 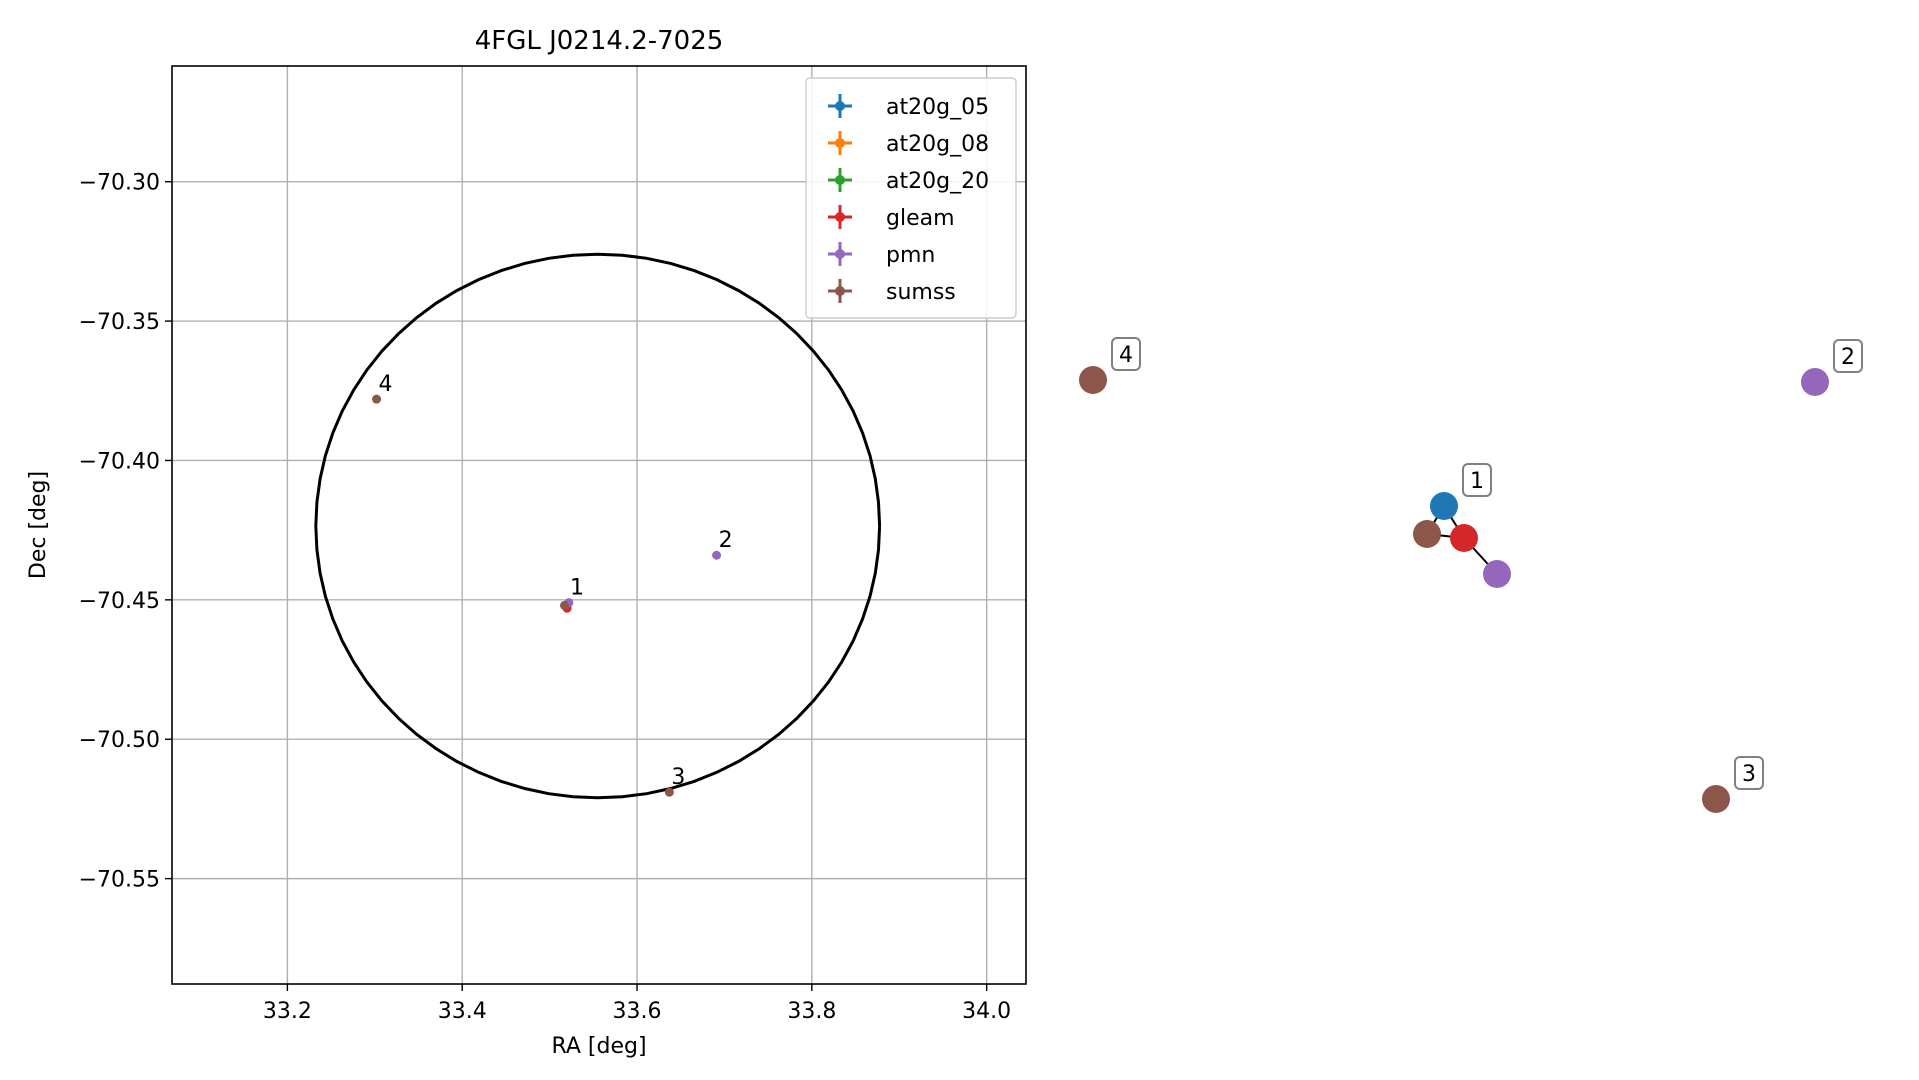 I want to click on data-points, so click(x=547, y=595).